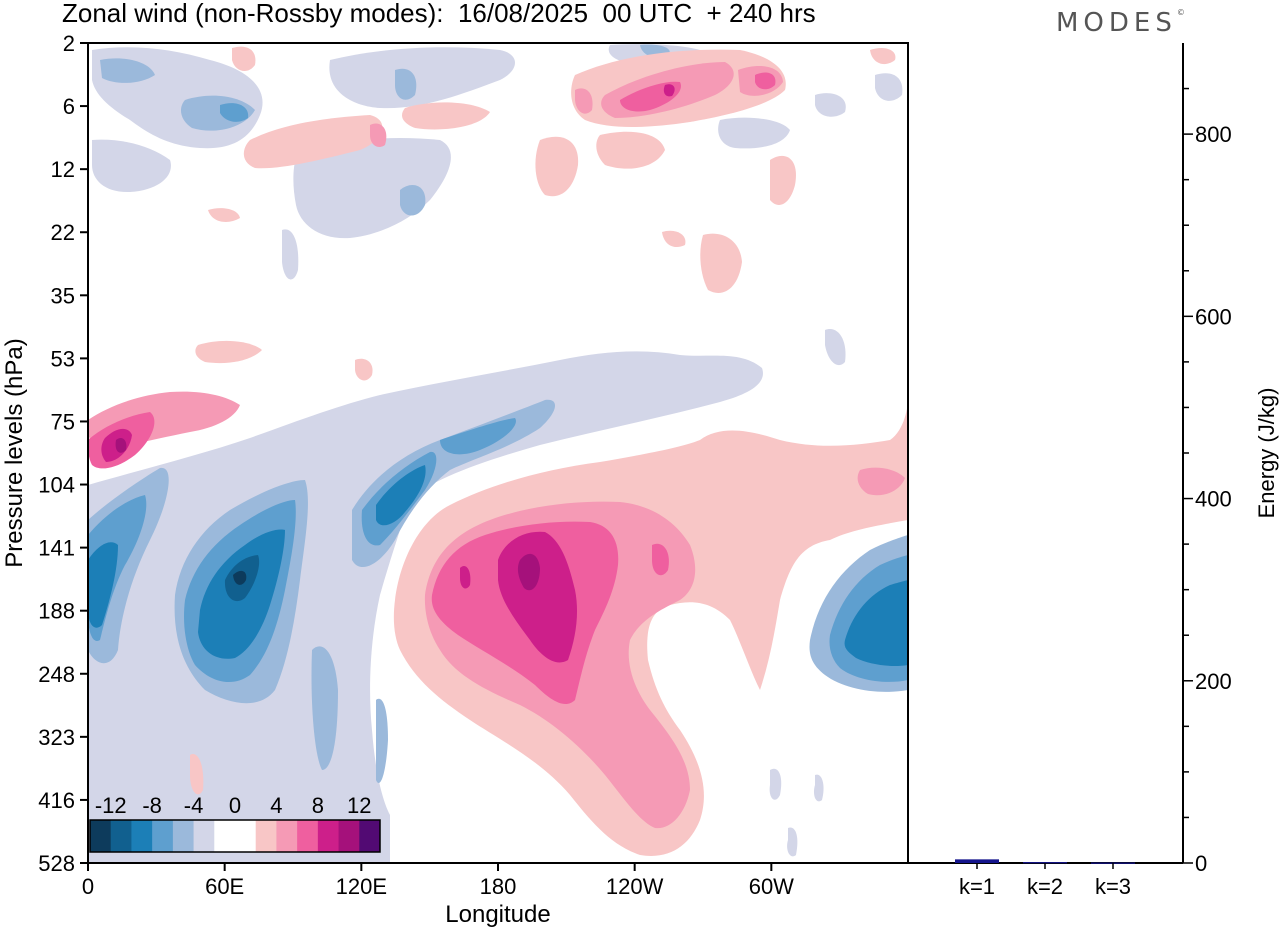 Image resolution: width=1280 pixels, height=930 pixels. Describe the element at coordinates (56, 863) in the screenshot. I see `y-tick-label: 528` at that location.